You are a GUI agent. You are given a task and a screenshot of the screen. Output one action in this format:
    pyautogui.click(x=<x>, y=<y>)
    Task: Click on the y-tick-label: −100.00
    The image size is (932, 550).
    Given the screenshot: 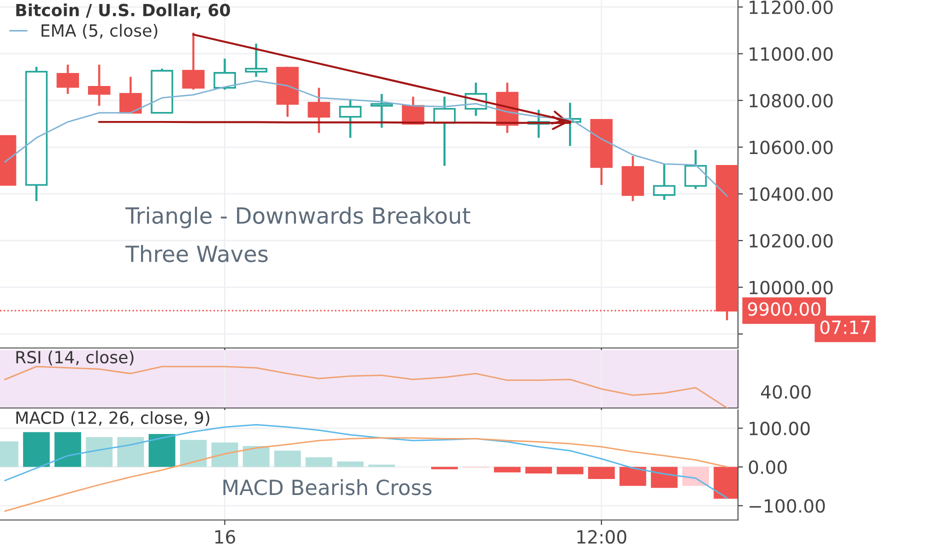 What is the action you would take?
    pyautogui.click(x=787, y=506)
    